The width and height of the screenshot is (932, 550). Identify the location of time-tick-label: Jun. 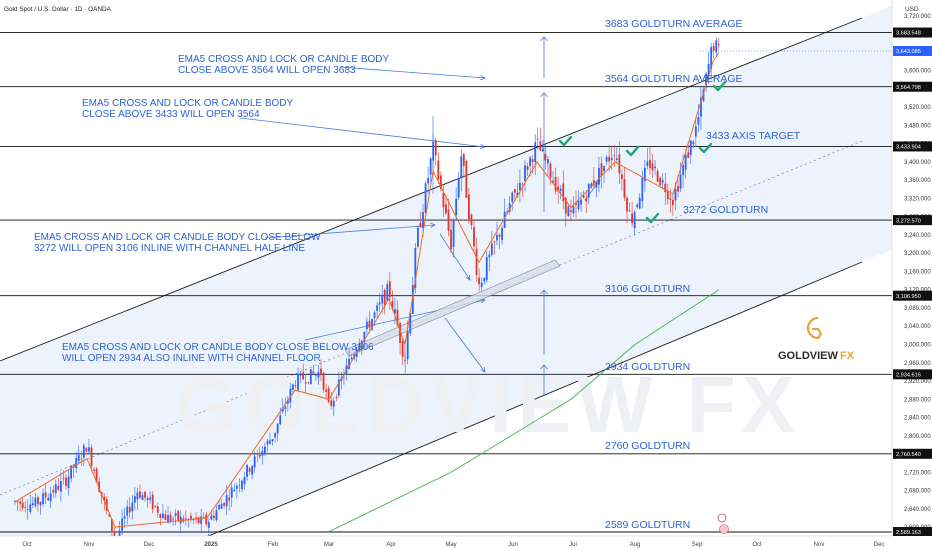
(513, 545).